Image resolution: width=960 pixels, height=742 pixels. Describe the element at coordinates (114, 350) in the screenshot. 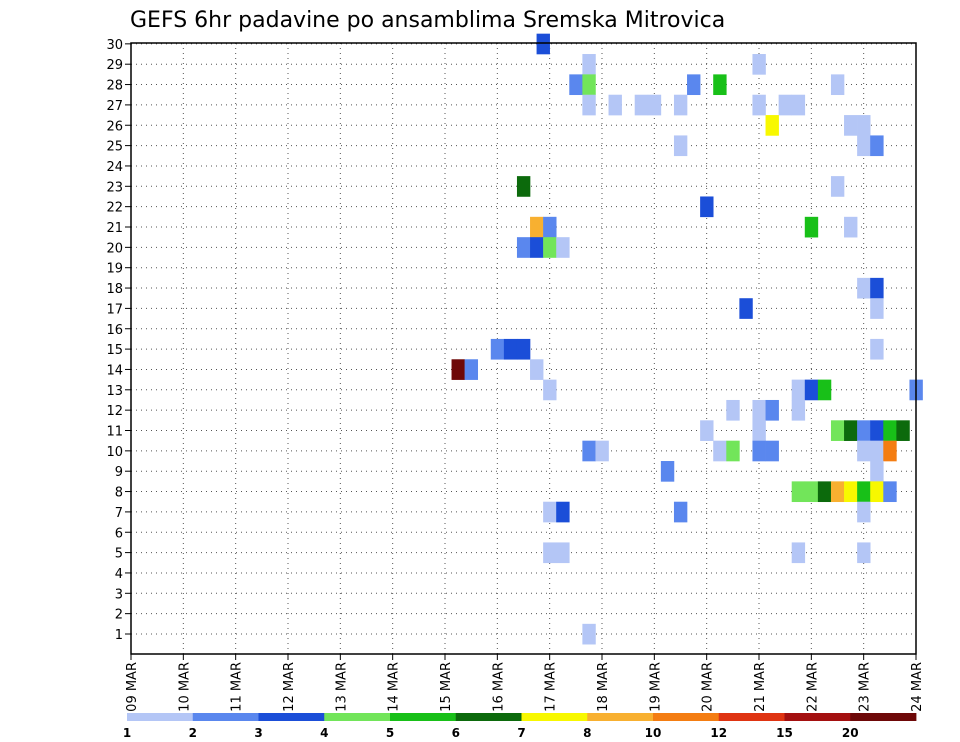

I see `y-tick-label: 15` at that location.